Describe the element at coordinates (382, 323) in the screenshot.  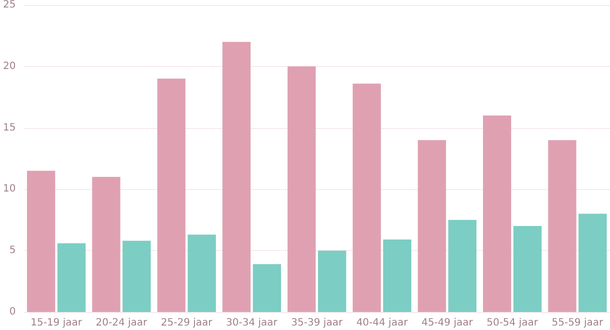
I see `x-tick-label: 40-44 jaar` at that location.